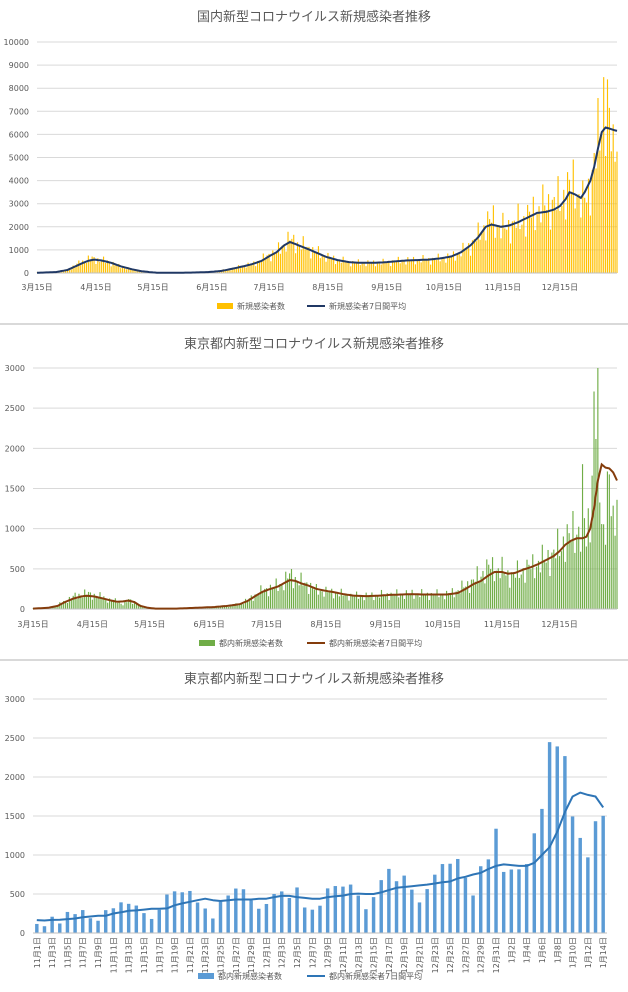 This screenshot has height=992, width=628. What do you see at coordinates (19, 134) in the screenshot?
I see `y-tick-label: 6000` at bounding box center [19, 134].